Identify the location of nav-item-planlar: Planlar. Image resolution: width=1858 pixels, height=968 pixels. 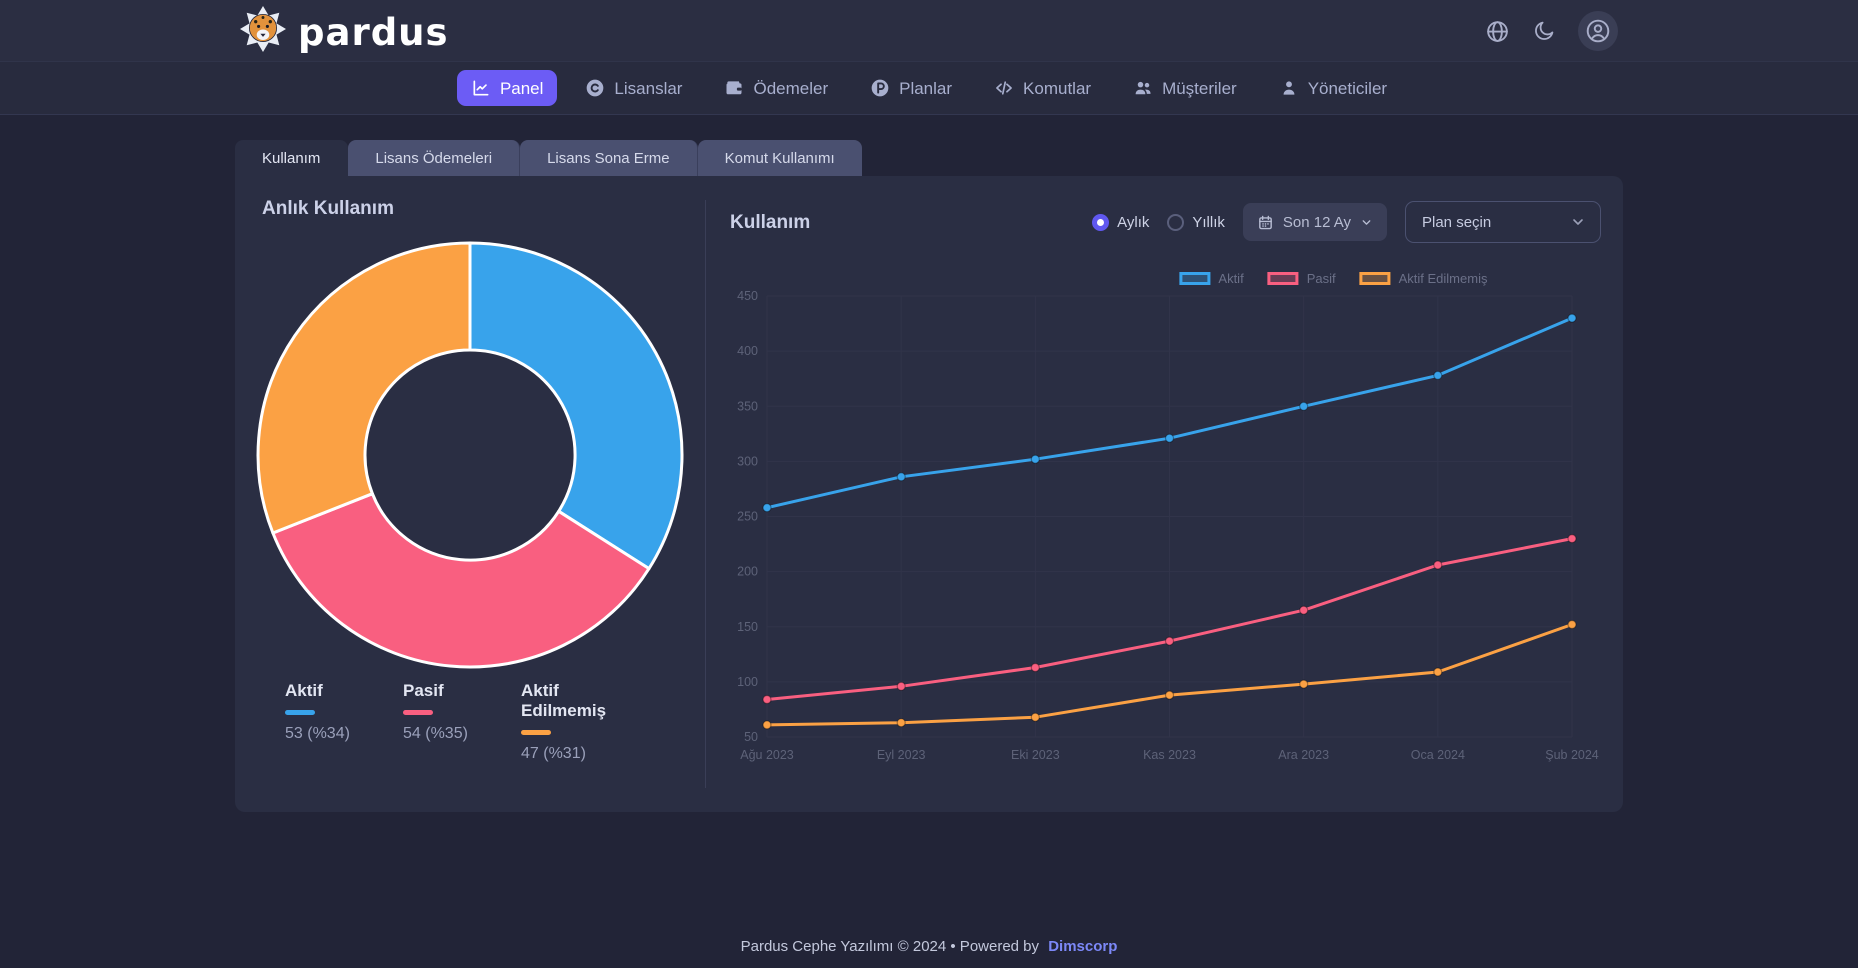
(911, 88).